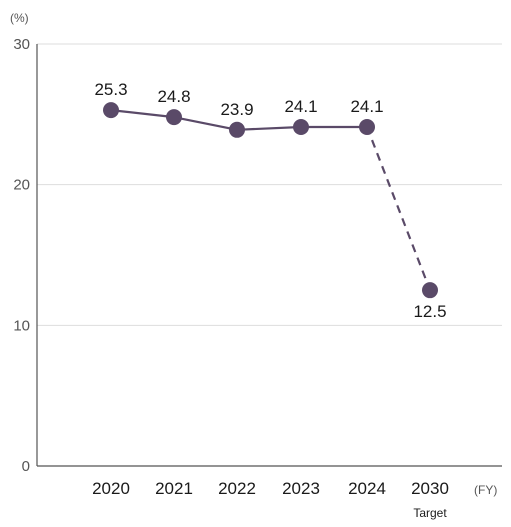 The height and width of the screenshot is (527, 511). Describe the element at coordinates (111, 110) in the screenshot. I see `data-point-2020` at that location.